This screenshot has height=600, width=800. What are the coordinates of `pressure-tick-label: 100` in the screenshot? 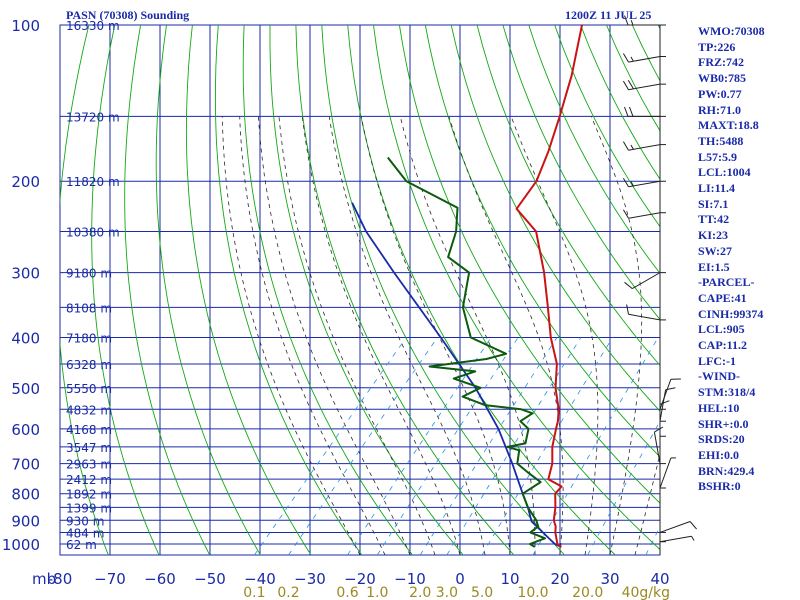 It's located at (25, 26).